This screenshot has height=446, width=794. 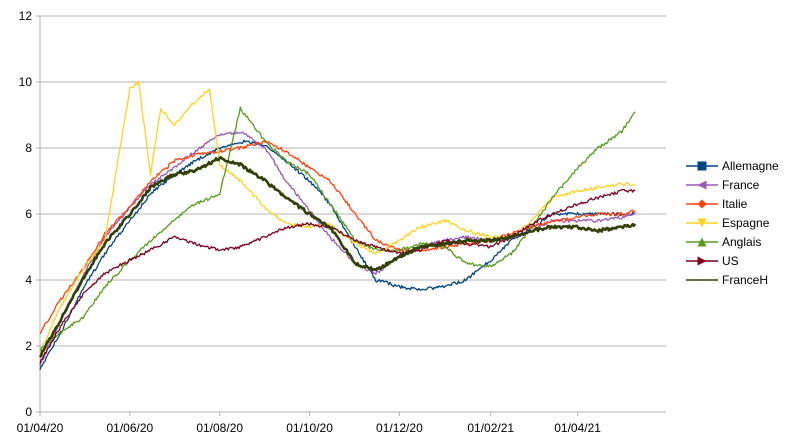 What do you see at coordinates (741, 242) in the screenshot?
I see `legend-label-anglais: Anglais` at bounding box center [741, 242].